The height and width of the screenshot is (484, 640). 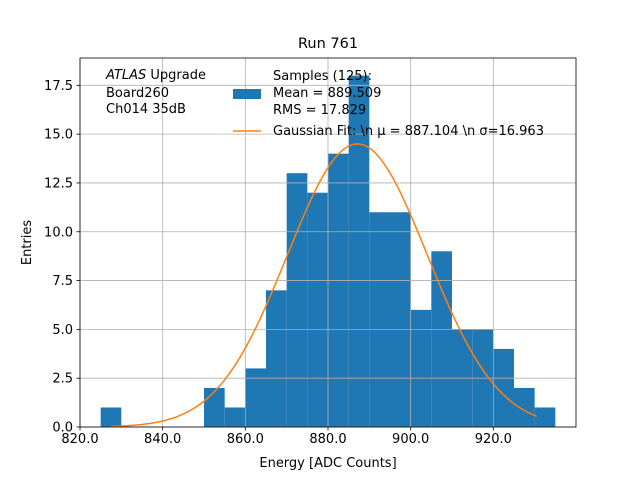 I want to click on upgrade-label: Upgrade, so click(x=176, y=75).